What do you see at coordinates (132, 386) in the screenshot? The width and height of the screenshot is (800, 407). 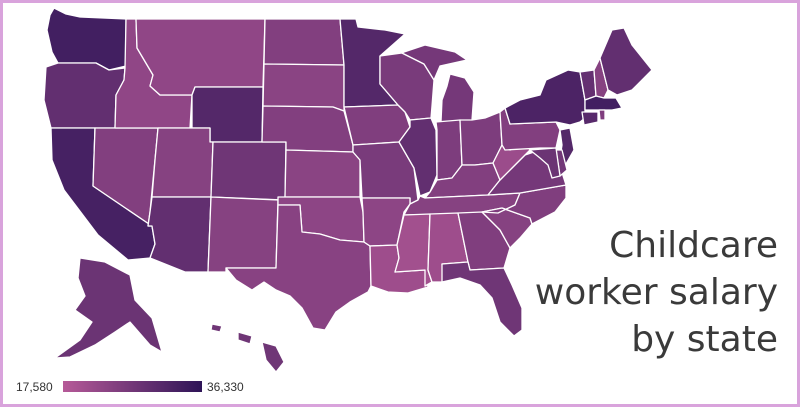 I see `legend-color-scale` at bounding box center [132, 386].